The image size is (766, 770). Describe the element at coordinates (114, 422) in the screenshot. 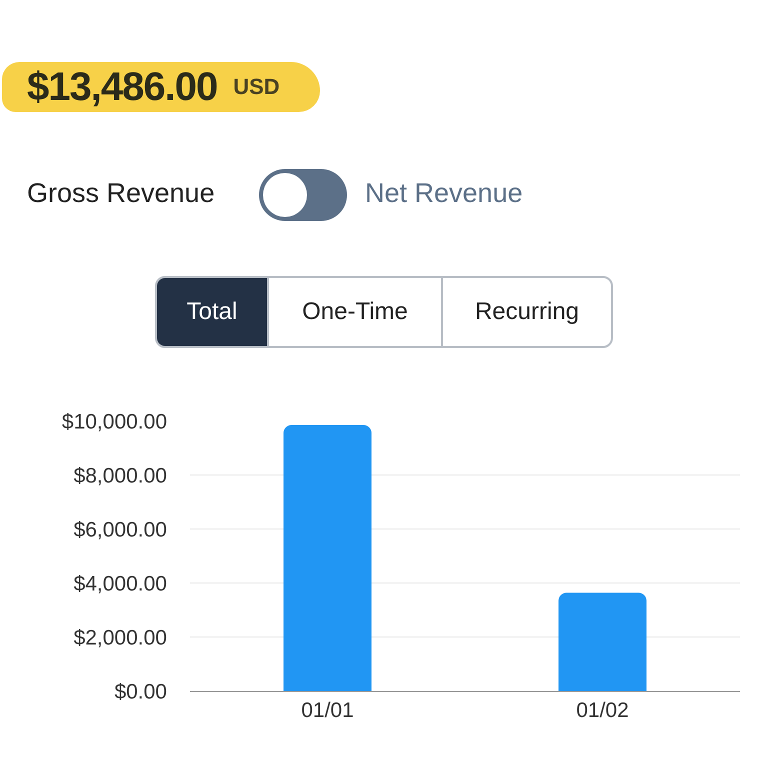

I see `y-tick-label: $10,000.00` at that location.